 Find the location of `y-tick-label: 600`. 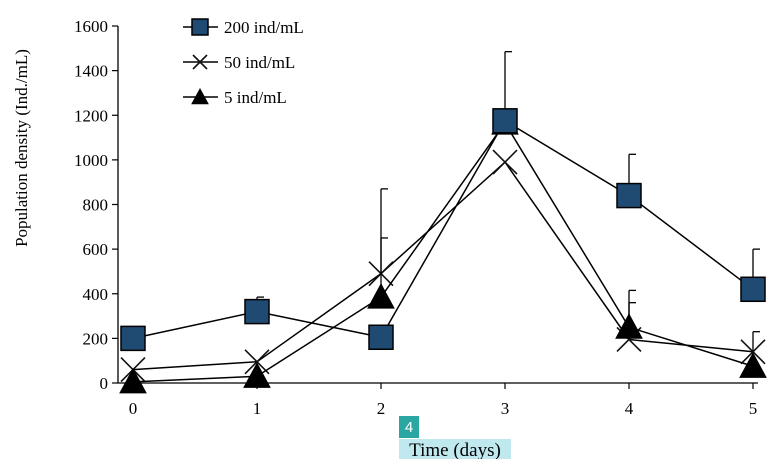

y-tick-label: 600 is located at coordinates (96, 249).